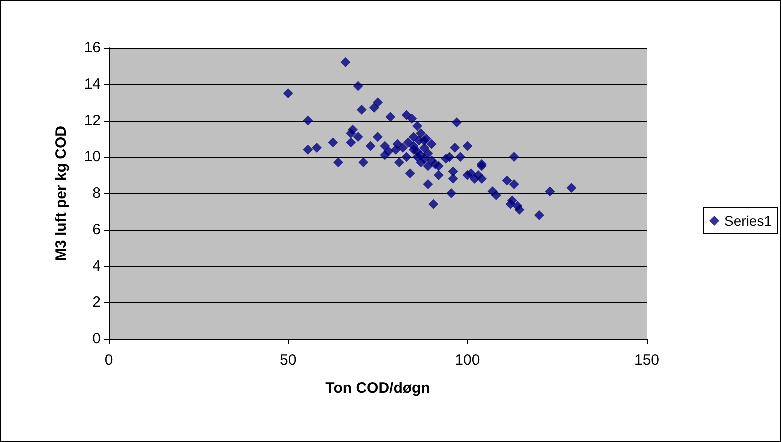  Describe the element at coordinates (109, 360) in the screenshot. I see `x-tick-label: 0` at that location.